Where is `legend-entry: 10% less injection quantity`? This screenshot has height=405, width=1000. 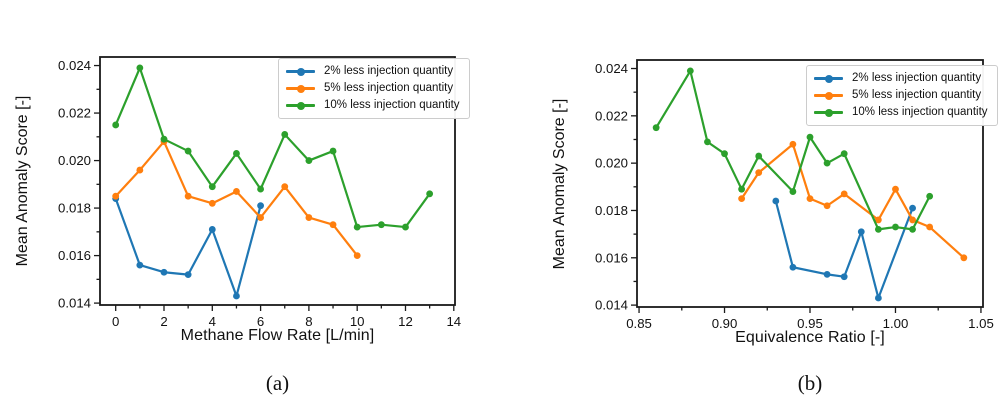 legend-entry: 10% less injection quantity is located at coordinates (373, 105).